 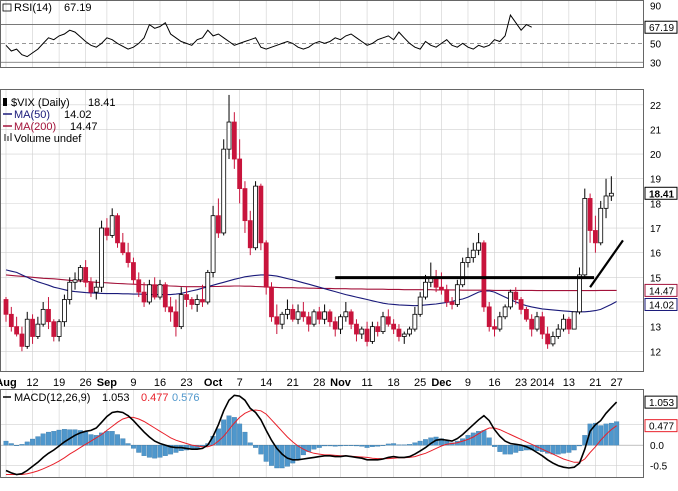 I want to click on rsi-panel, so click(x=322, y=34).